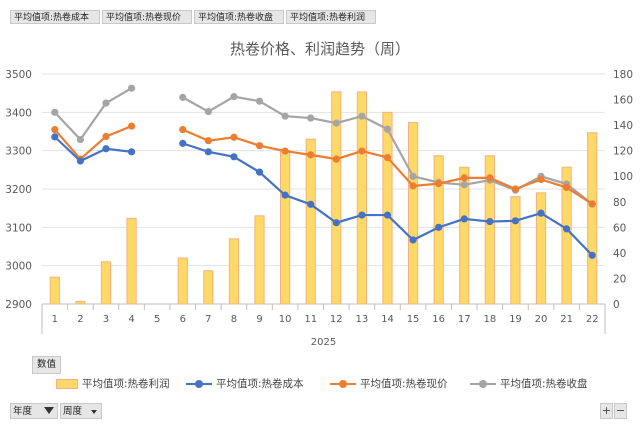 The image size is (640, 427). Describe the element at coordinates (18, 228) in the screenshot. I see `y-left-tick-label: 3100` at that location.